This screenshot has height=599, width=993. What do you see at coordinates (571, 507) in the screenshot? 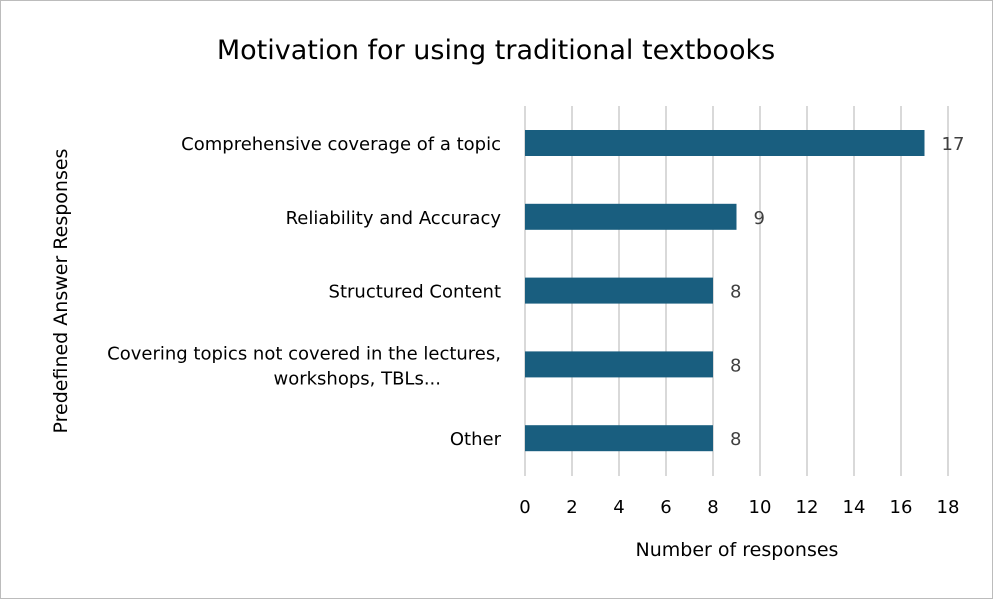
I see `x-tick-label: 2` at bounding box center [571, 507].